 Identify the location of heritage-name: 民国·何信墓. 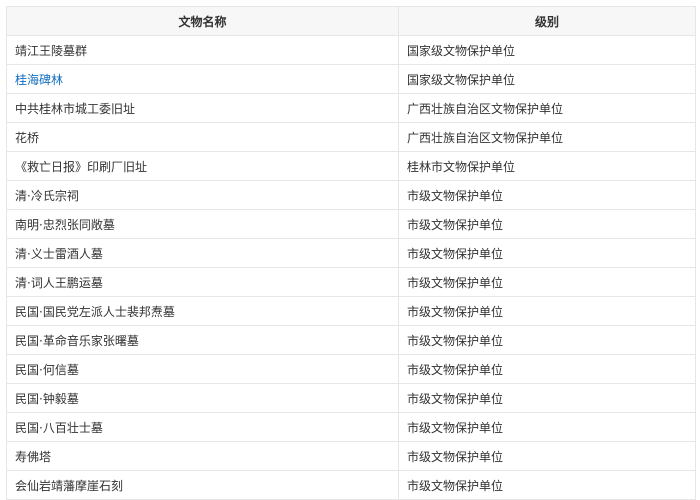
(47, 369).